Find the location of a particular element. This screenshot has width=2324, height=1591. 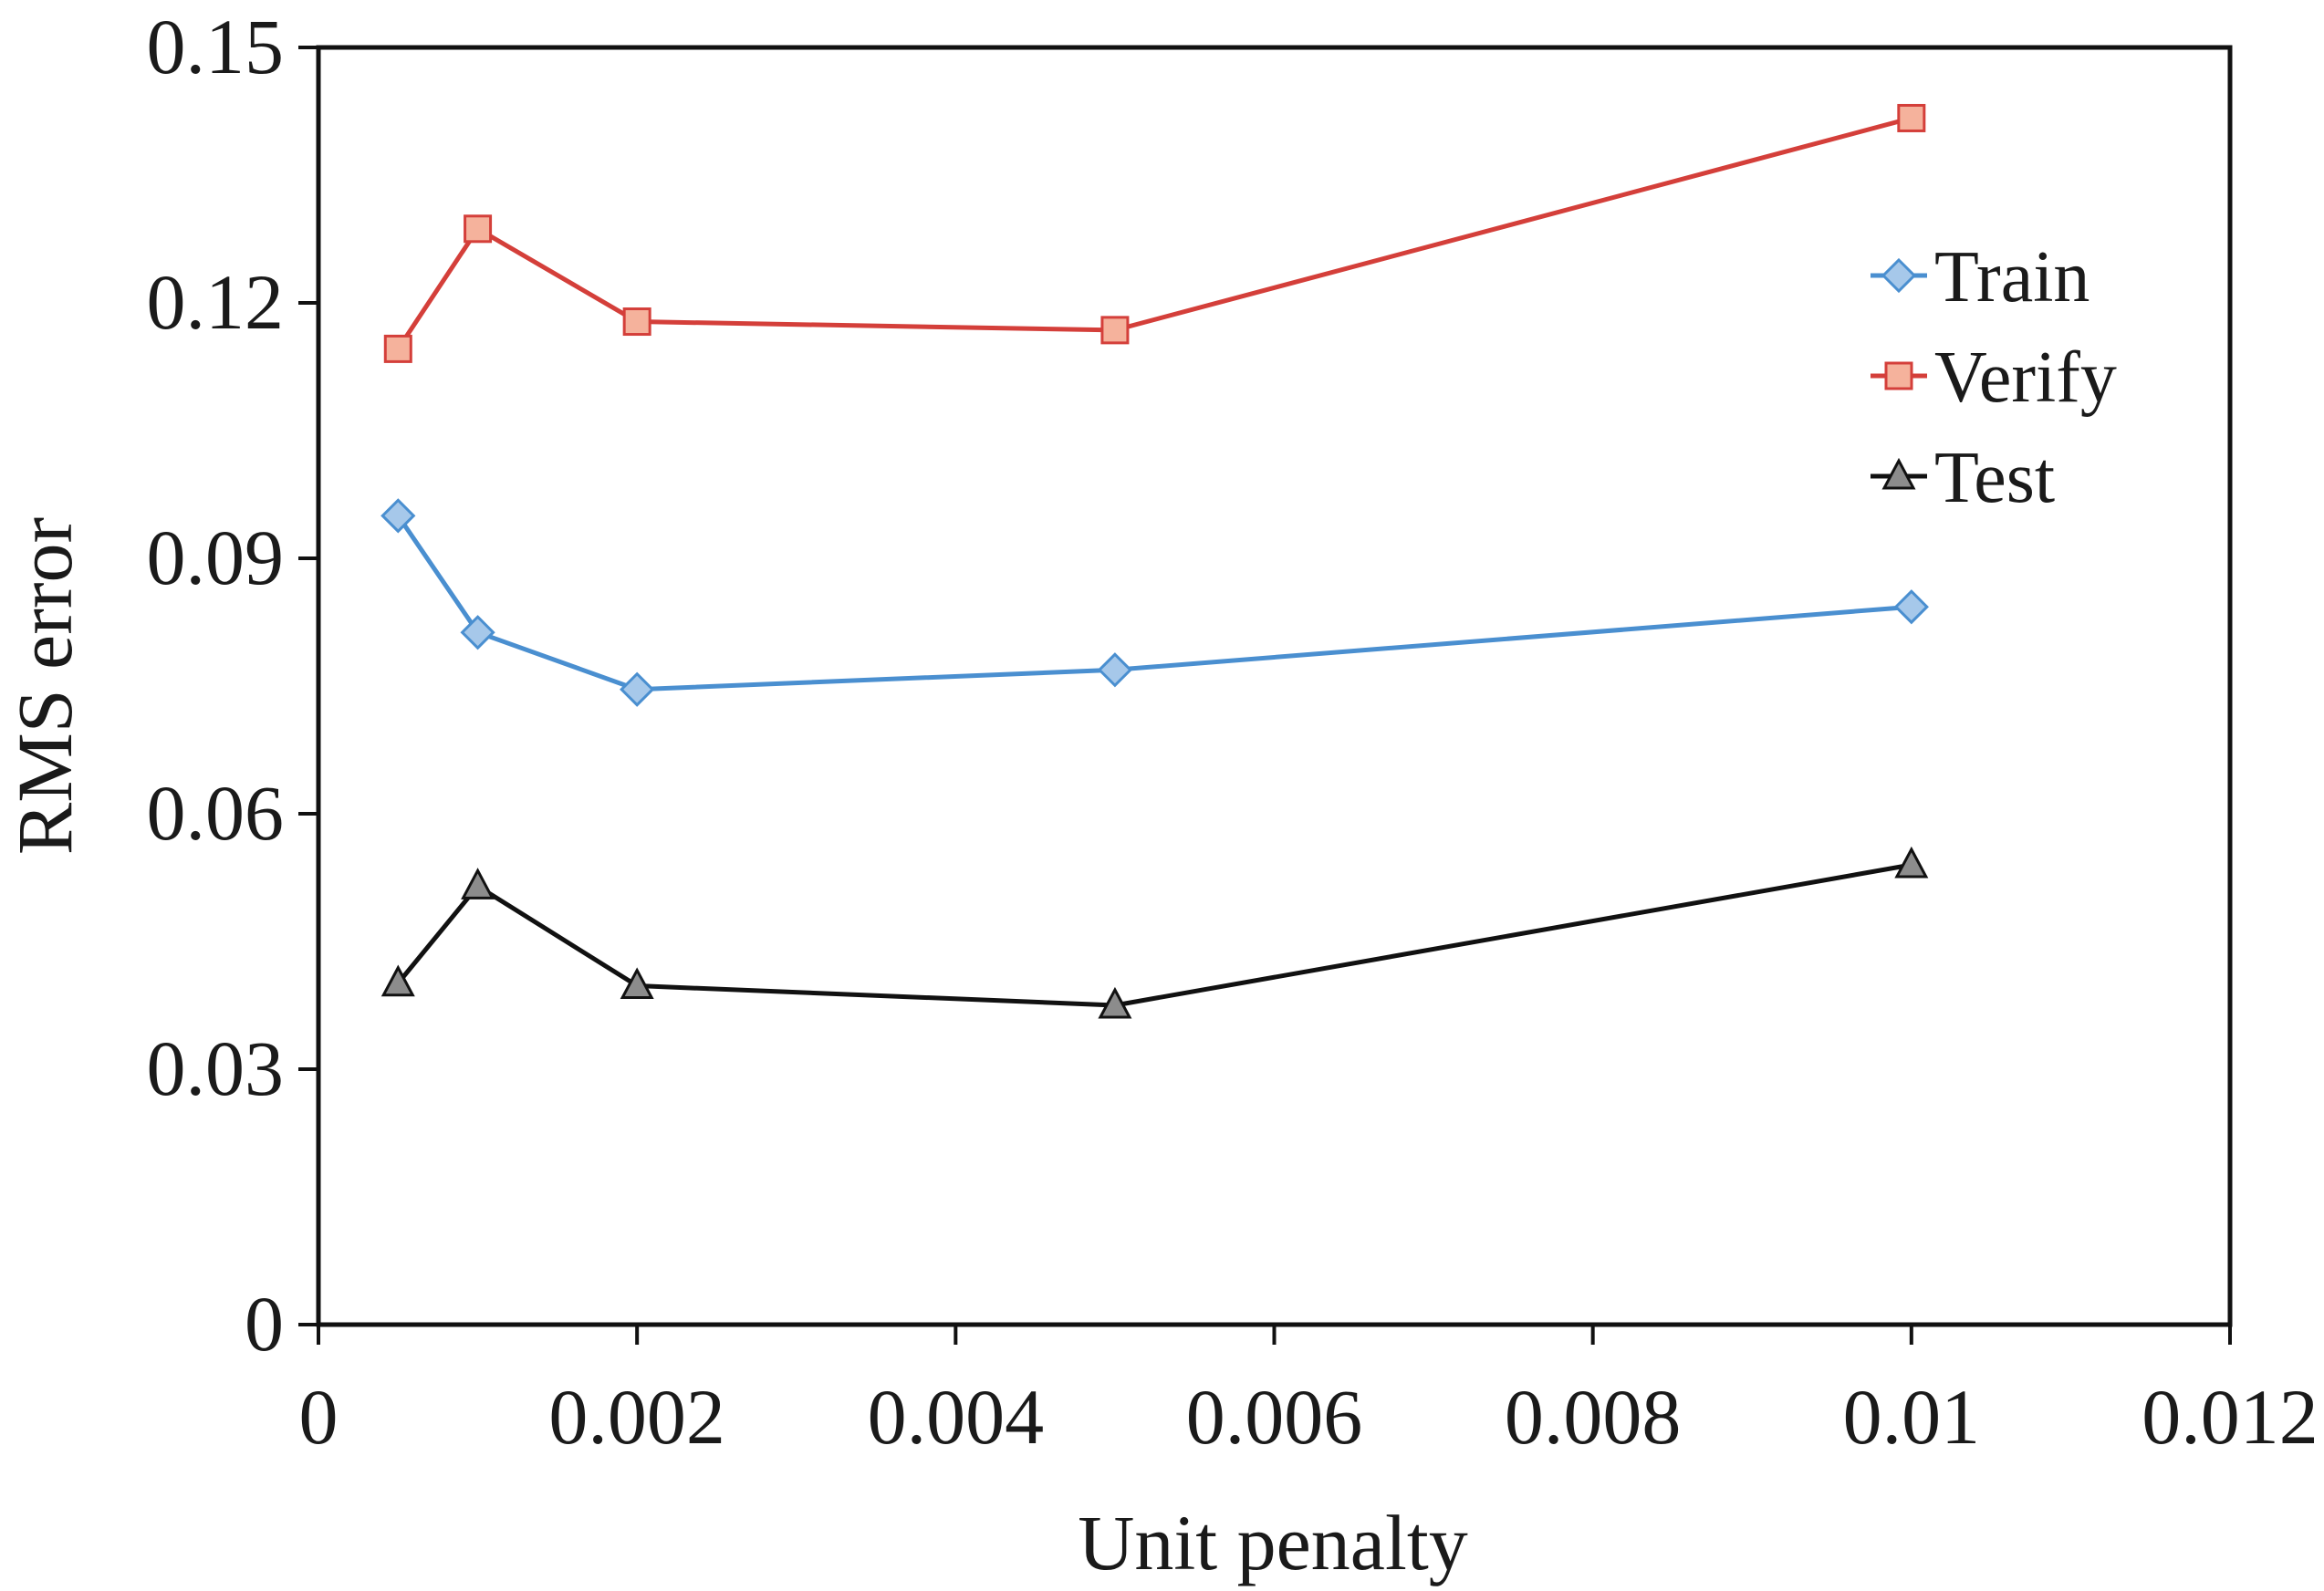

x-tick-label: 0.004 is located at coordinates (956, 1417).